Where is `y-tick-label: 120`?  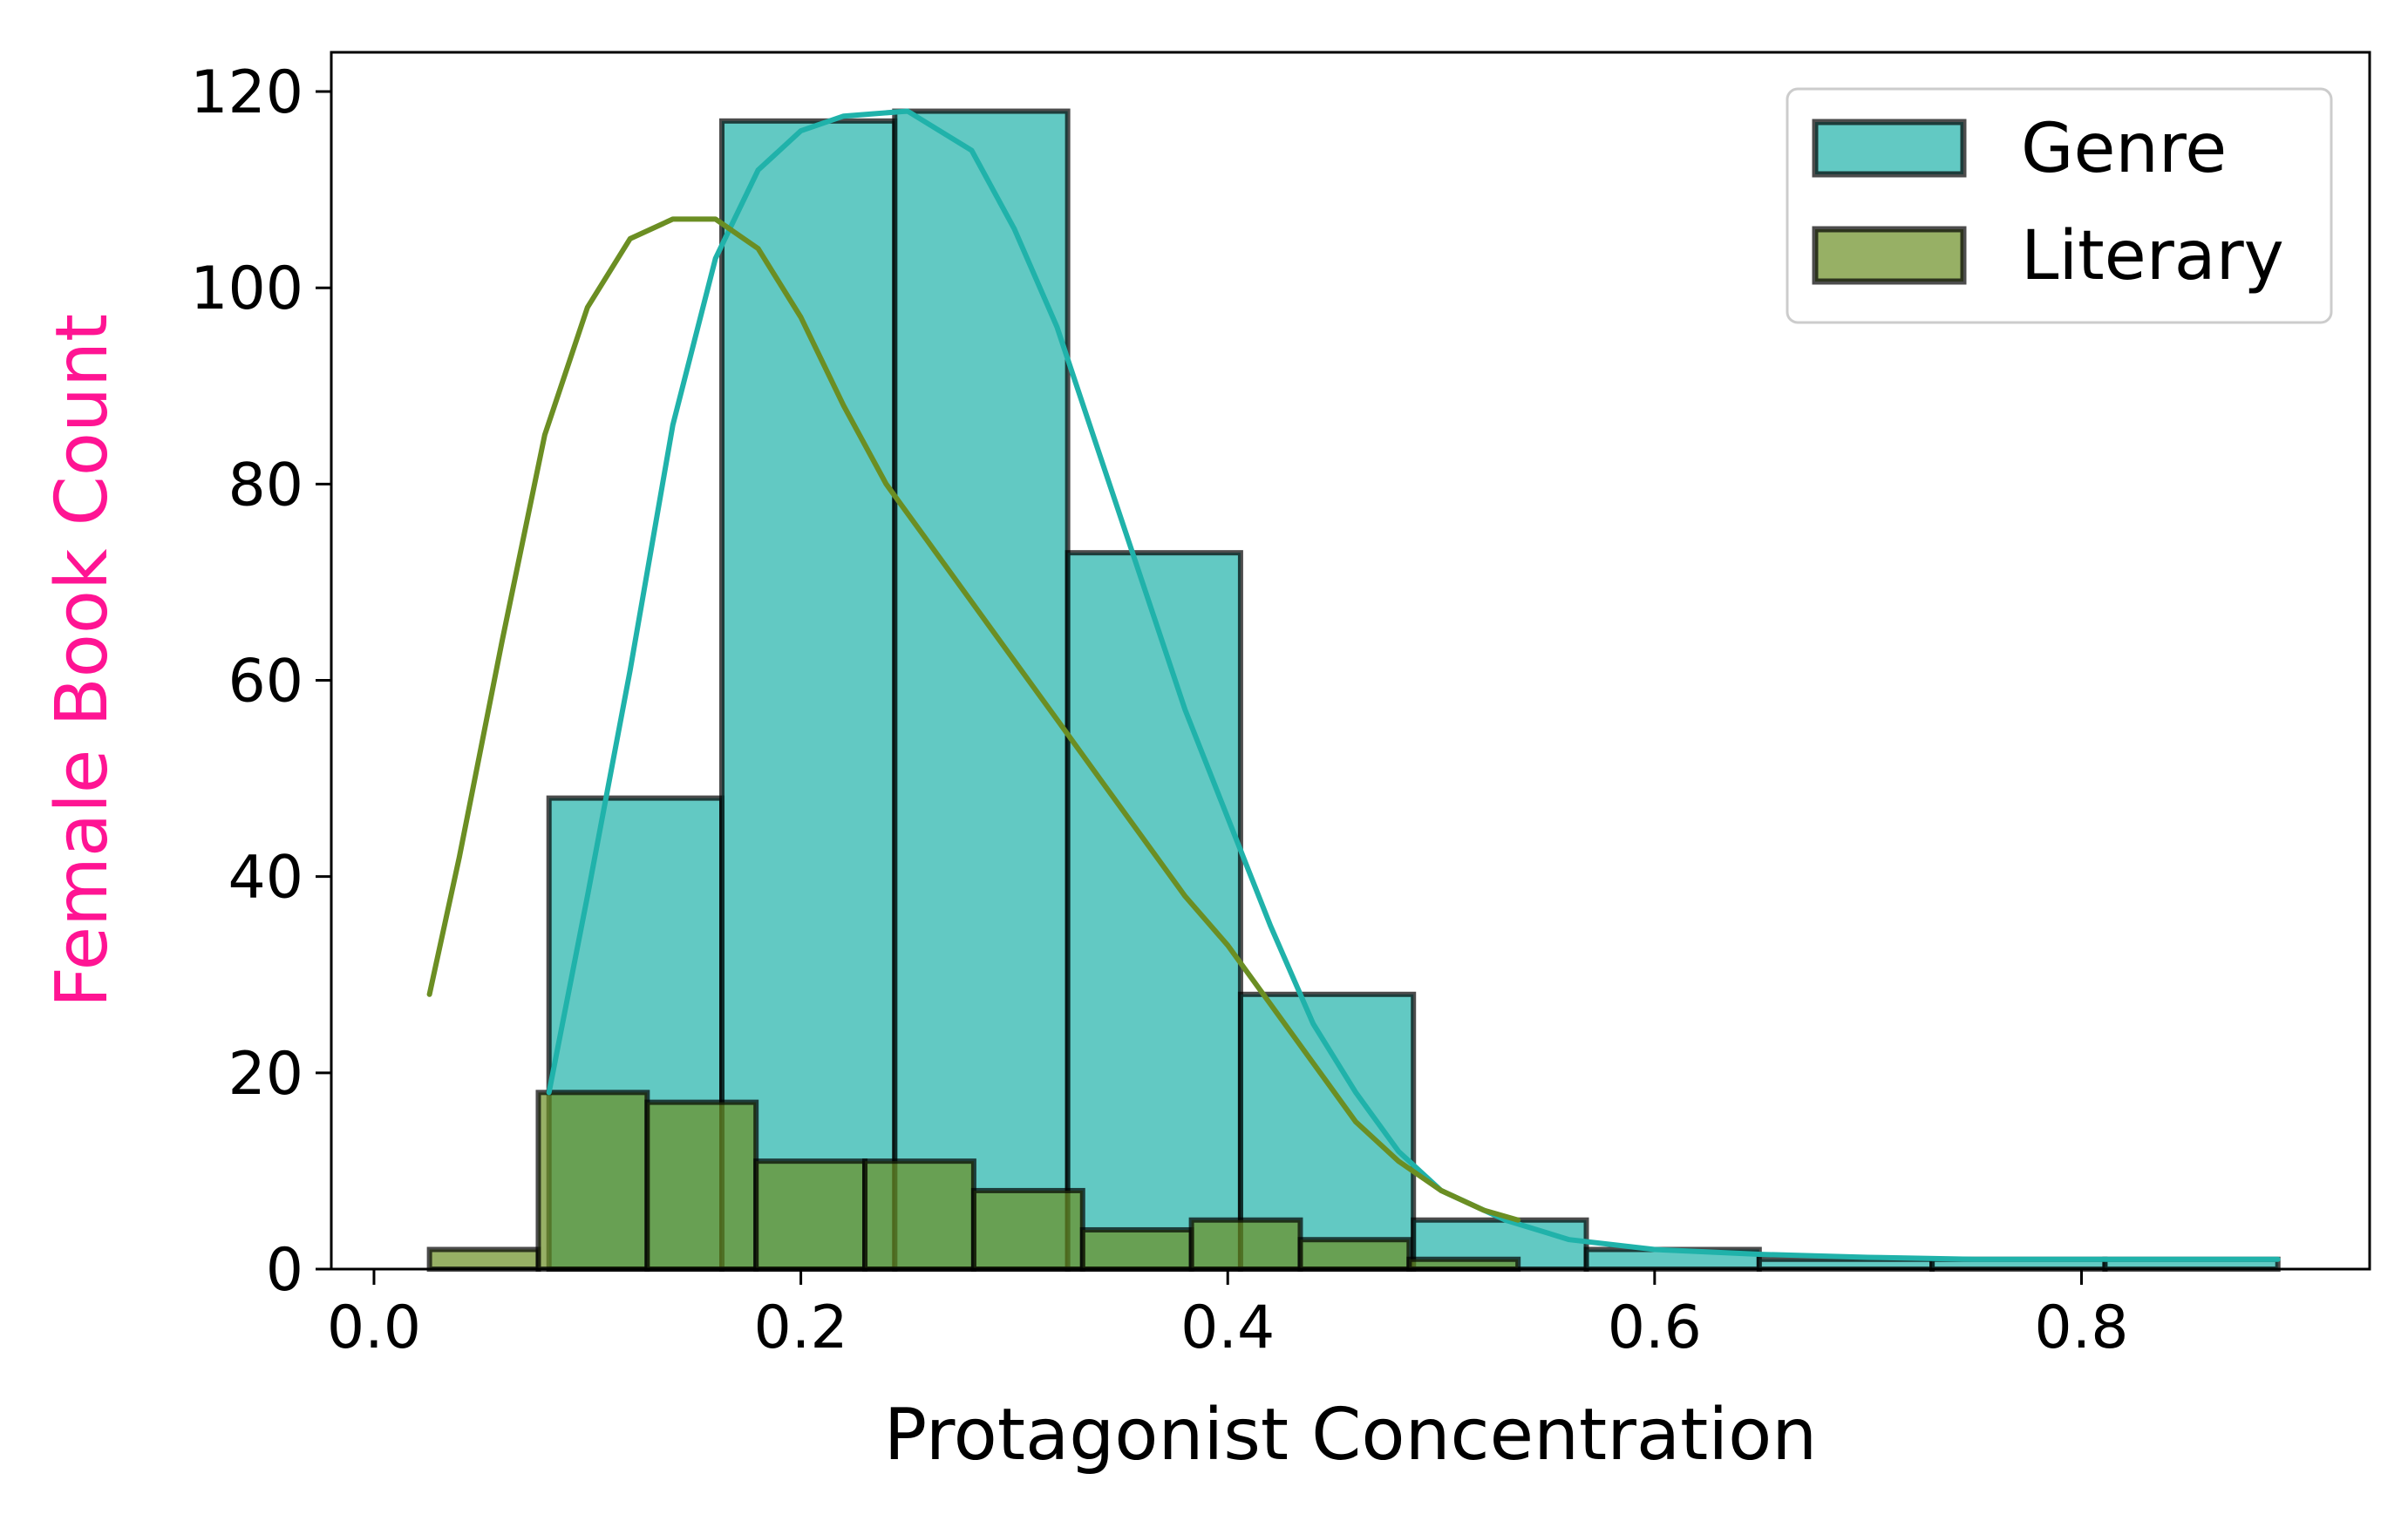
y-tick-label: 120 is located at coordinates (247, 92).